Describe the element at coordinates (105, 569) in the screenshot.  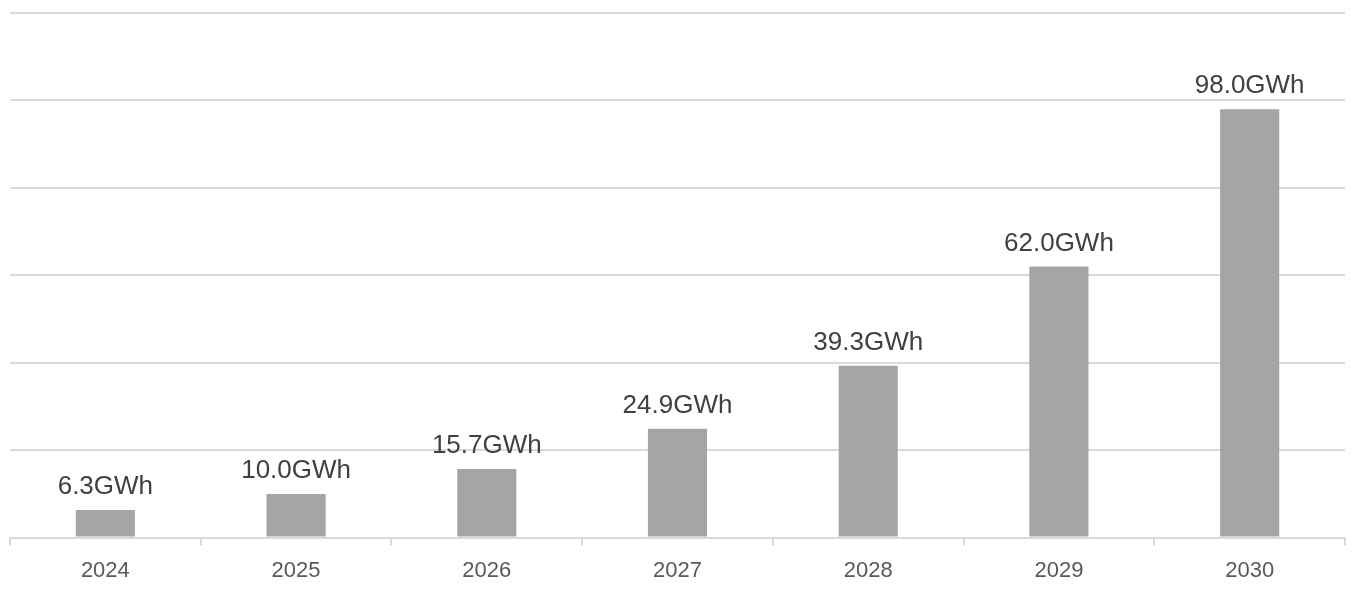
I see `x-tick-label: 2024` at that location.